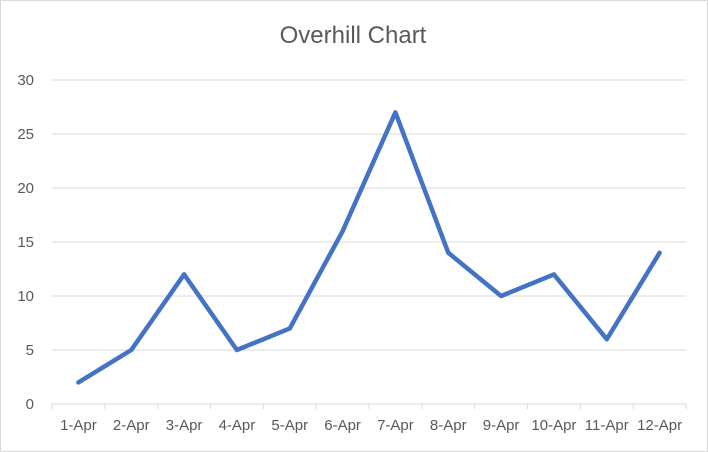 The image size is (708, 452). Describe the element at coordinates (607, 425) in the screenshot. I see `x-tick-label: 11-Apr` at that location.